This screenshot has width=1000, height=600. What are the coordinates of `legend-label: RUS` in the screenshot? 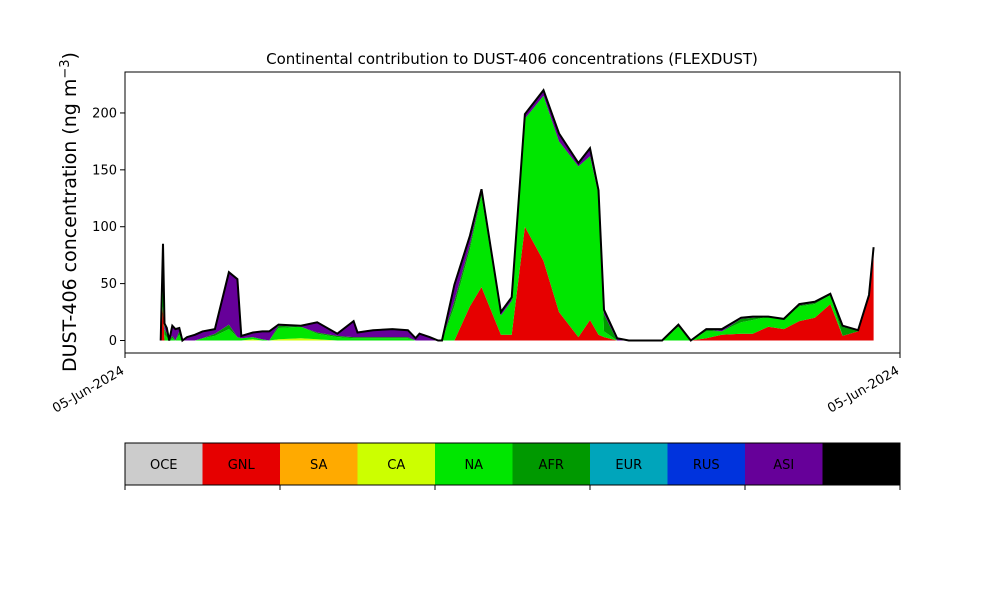 It's located at (706, 465).